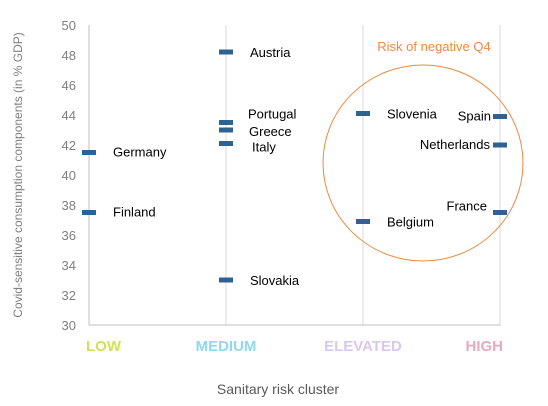 This screenshot has height=406, width=548. What do you see at coordinates (69, 115) in the screenshot?
I see `y-tick-label: 44` at bounding box center [69, 115].